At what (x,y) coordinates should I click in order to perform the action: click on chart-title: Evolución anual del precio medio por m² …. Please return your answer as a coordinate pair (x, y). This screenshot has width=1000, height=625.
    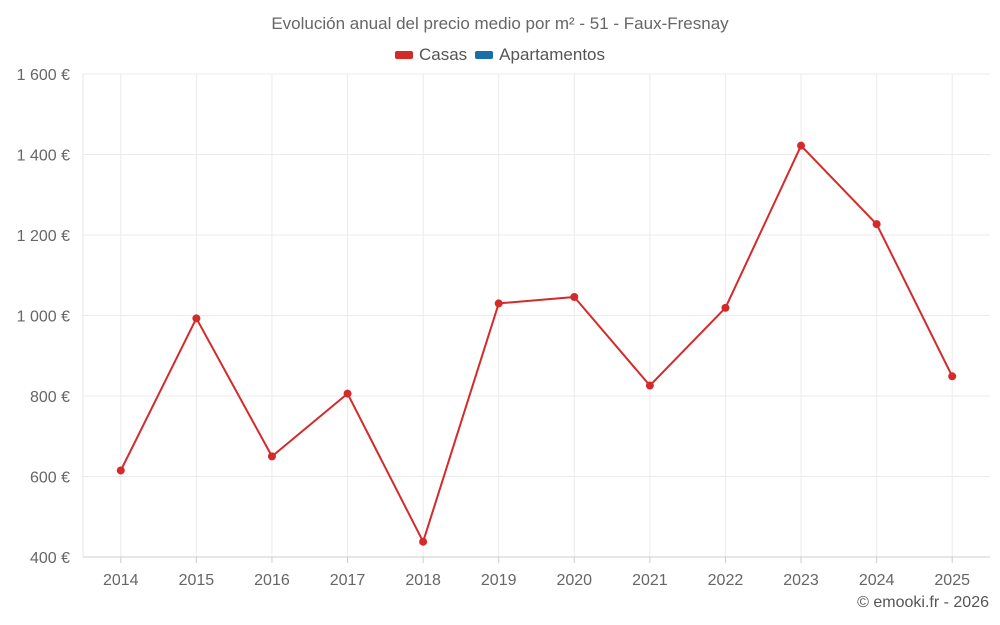
    Looking at the image, I should click on (500, 23).